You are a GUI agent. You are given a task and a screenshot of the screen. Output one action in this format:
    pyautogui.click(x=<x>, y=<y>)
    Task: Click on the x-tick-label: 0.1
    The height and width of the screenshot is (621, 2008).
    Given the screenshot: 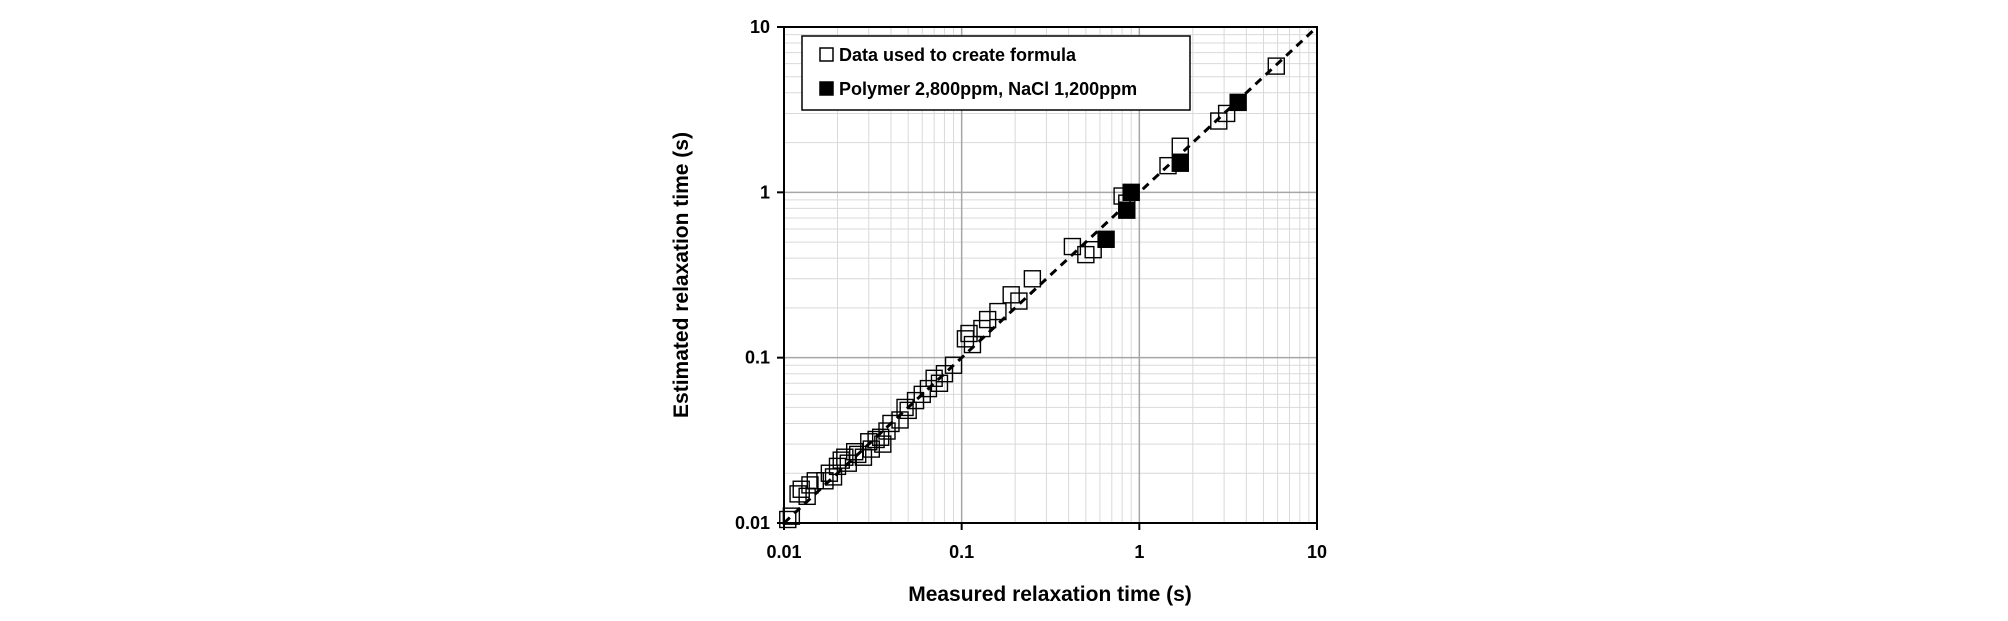 What is the action you would take?
    pyautogui.click(x=961, y=552)
    